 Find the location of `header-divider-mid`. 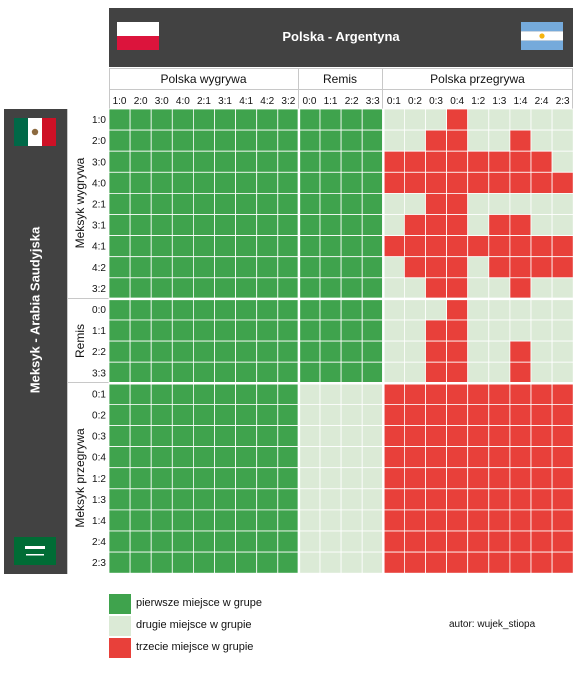

header-divider-mid is located at coordinates (341, 89).